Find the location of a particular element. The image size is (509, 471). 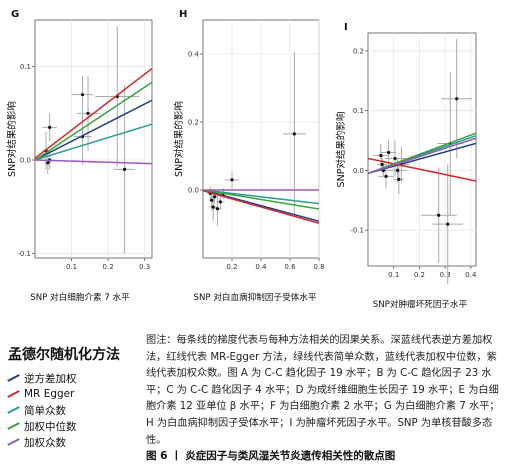

x-axis-label: SNP 对白细胞介素 7 水平 is located at coordinates (80, 297).